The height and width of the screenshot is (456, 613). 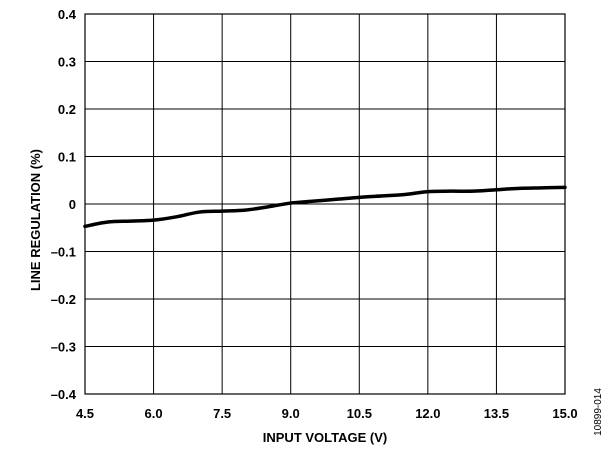 I want to click on series-layer, so click(x=325, y=207).